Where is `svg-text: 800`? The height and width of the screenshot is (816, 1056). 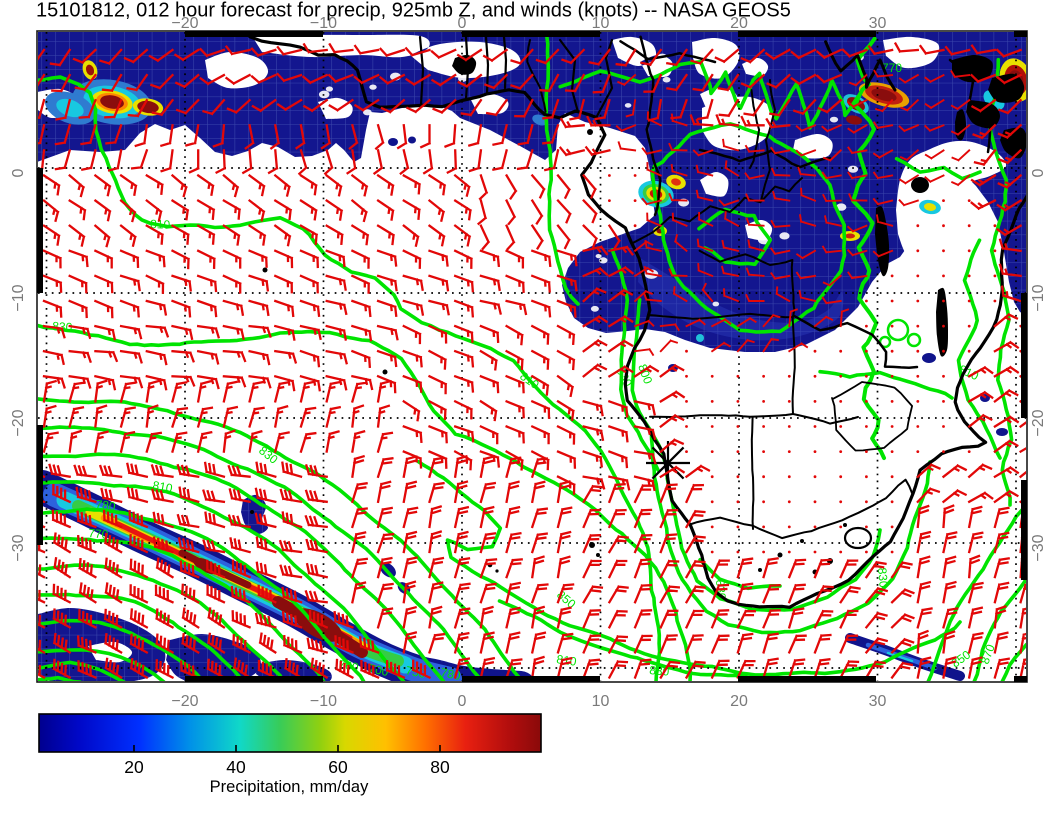 svg-text: 800 is located at coordinates (645, 374).